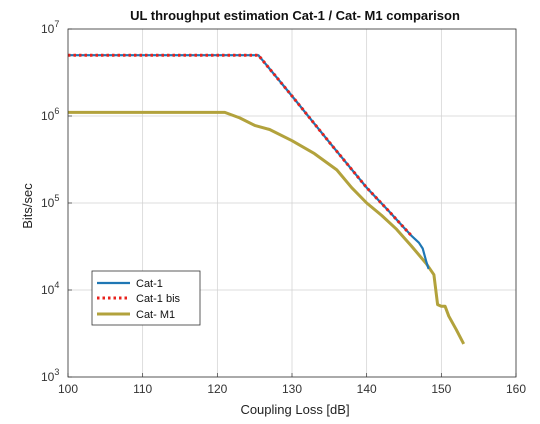  What do you see at coordinates (155, 315) in the screenshot?
I see `legend-label-cat-m1: Cat- M1` at bounding box center [155, 315].